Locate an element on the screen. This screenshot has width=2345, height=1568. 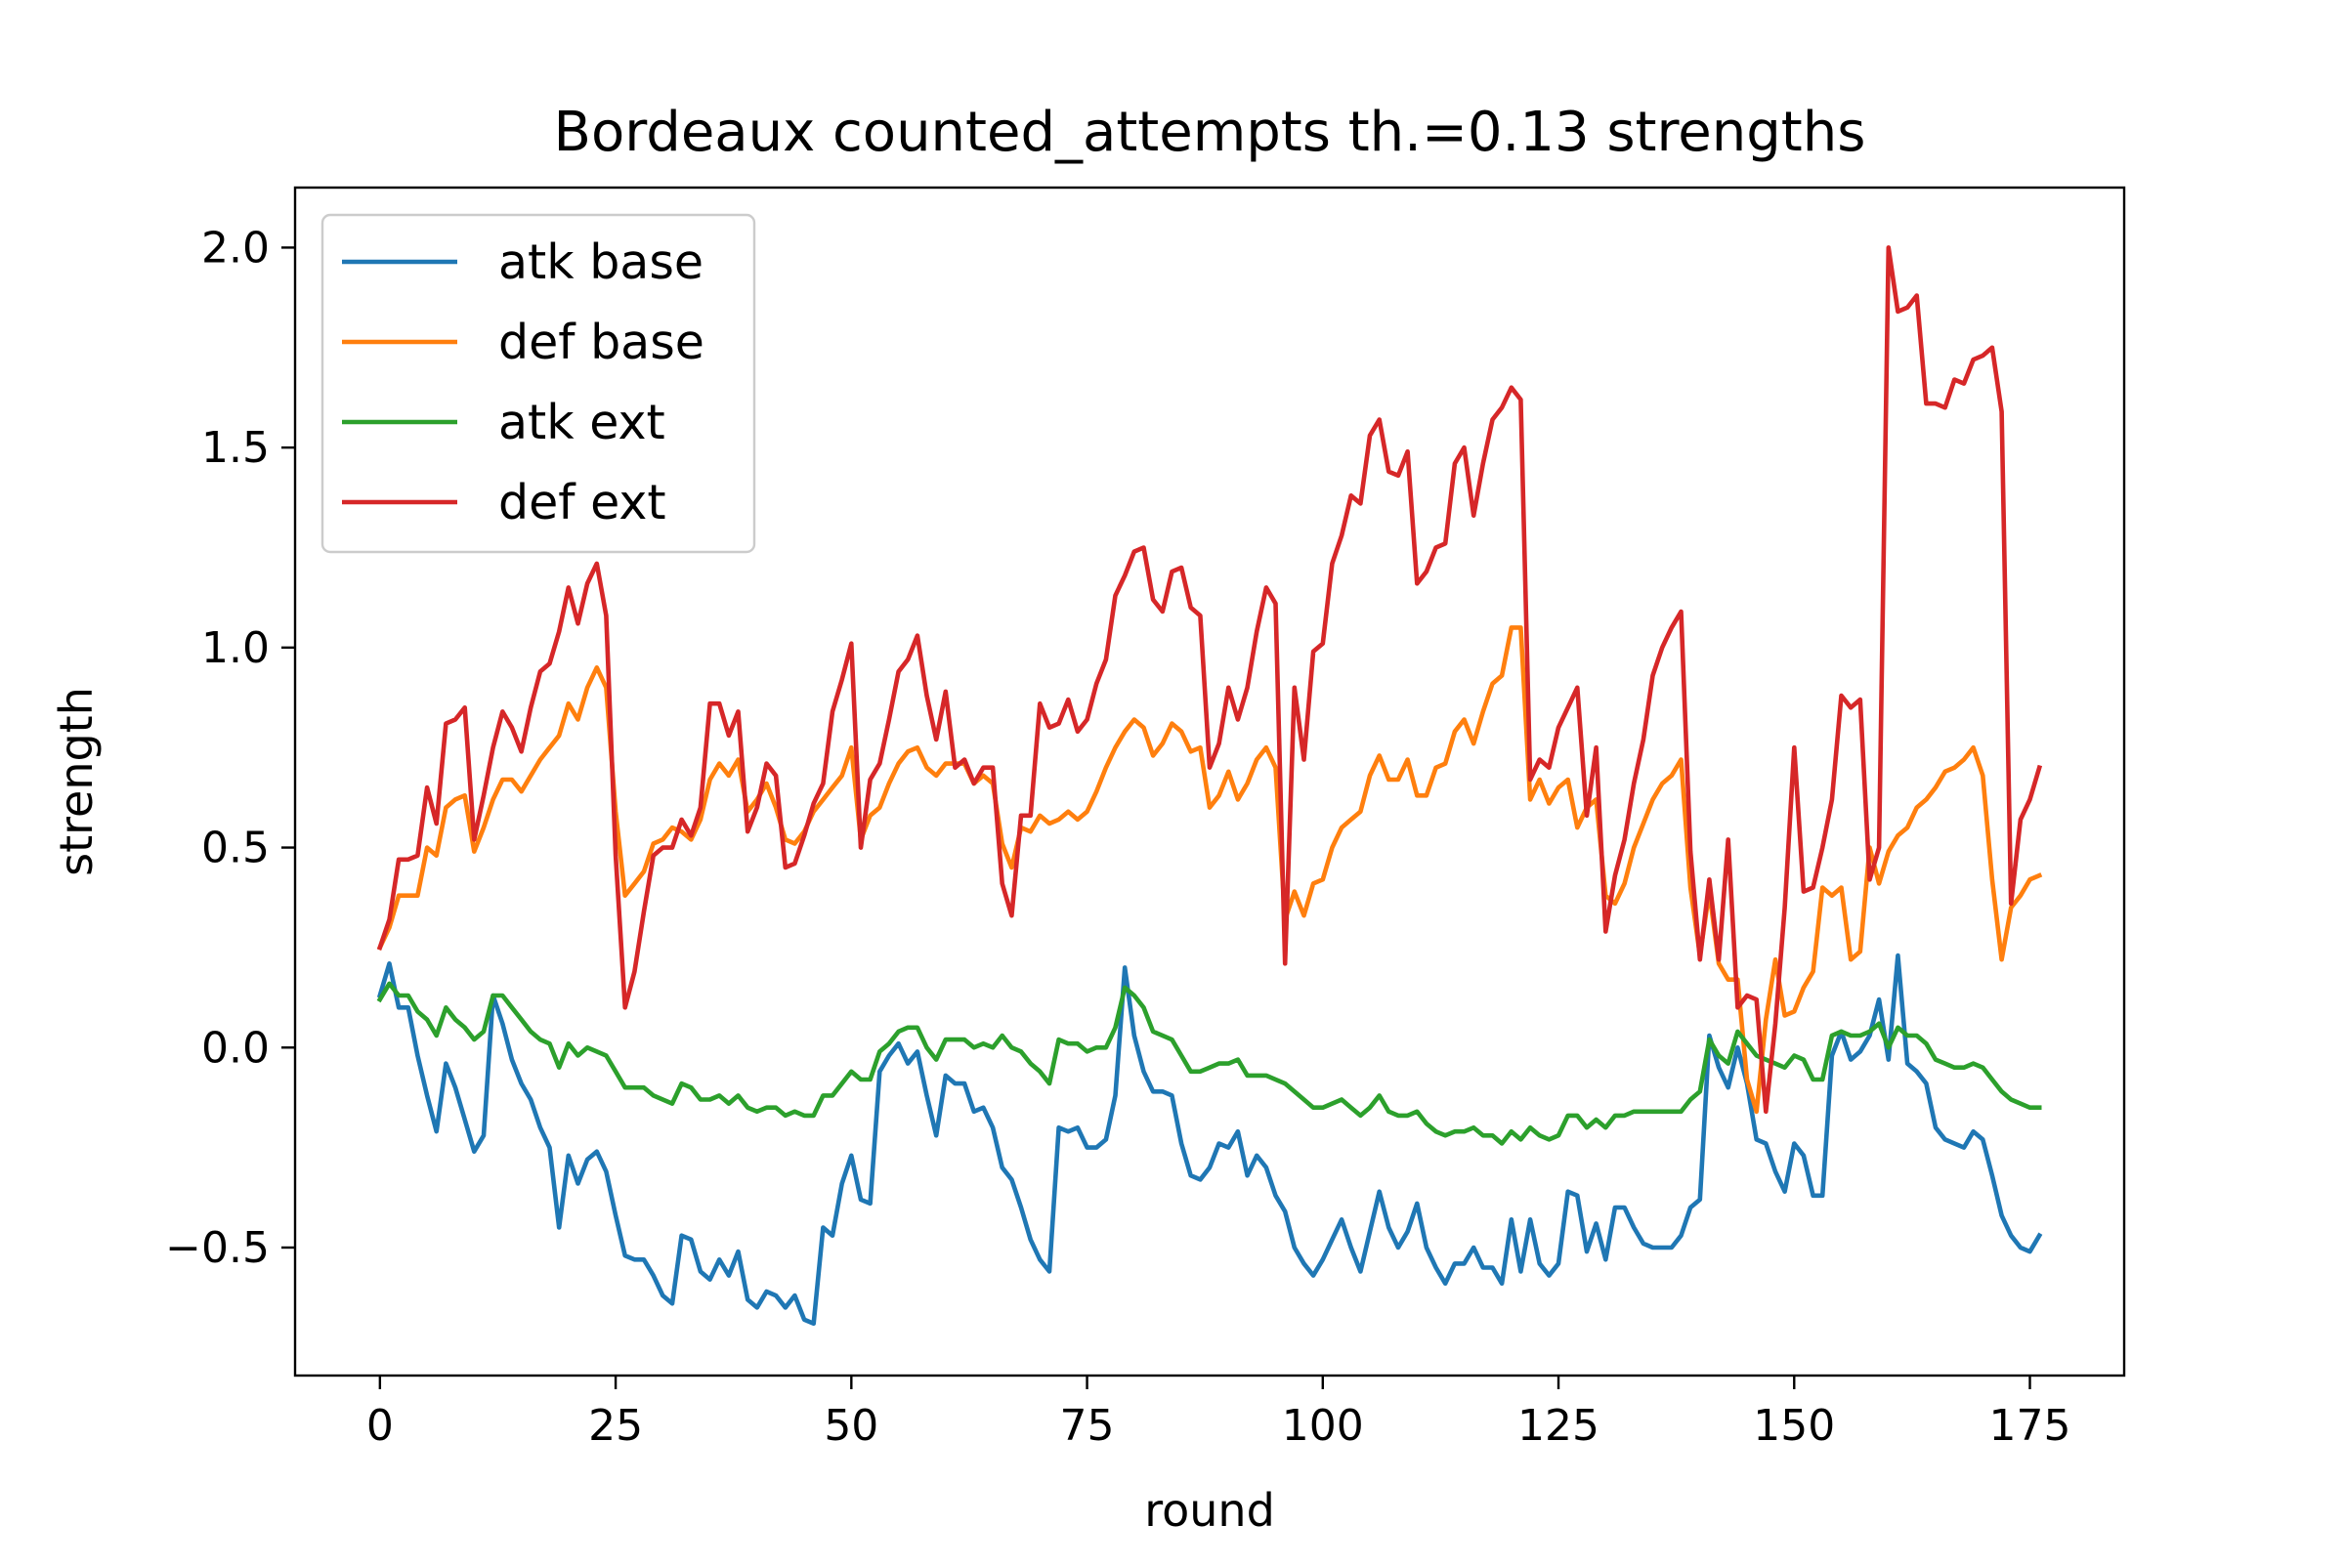
y-axis: −0.5 0.0 0.5 1.0 1.5 2.0 is located at coordinates (230, 748).